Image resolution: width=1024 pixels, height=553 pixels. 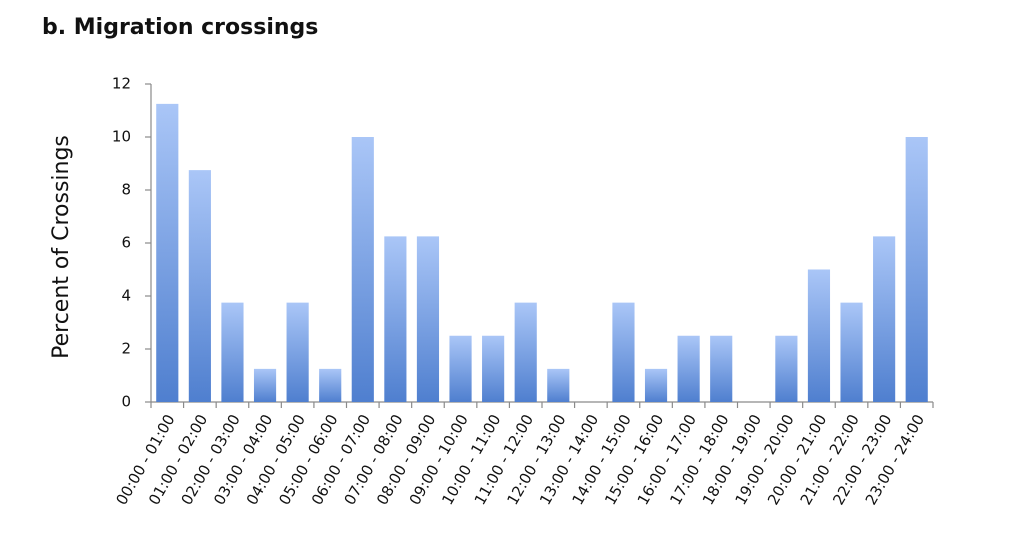 I want to click on y-tick-label: 4, so click(x=126, y=296).